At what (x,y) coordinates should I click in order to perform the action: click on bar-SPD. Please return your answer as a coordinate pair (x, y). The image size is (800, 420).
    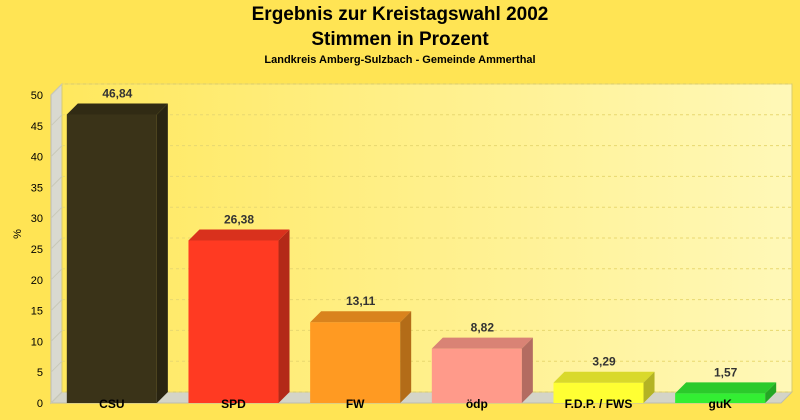
    Looking at the image, I should click on (233, 321).